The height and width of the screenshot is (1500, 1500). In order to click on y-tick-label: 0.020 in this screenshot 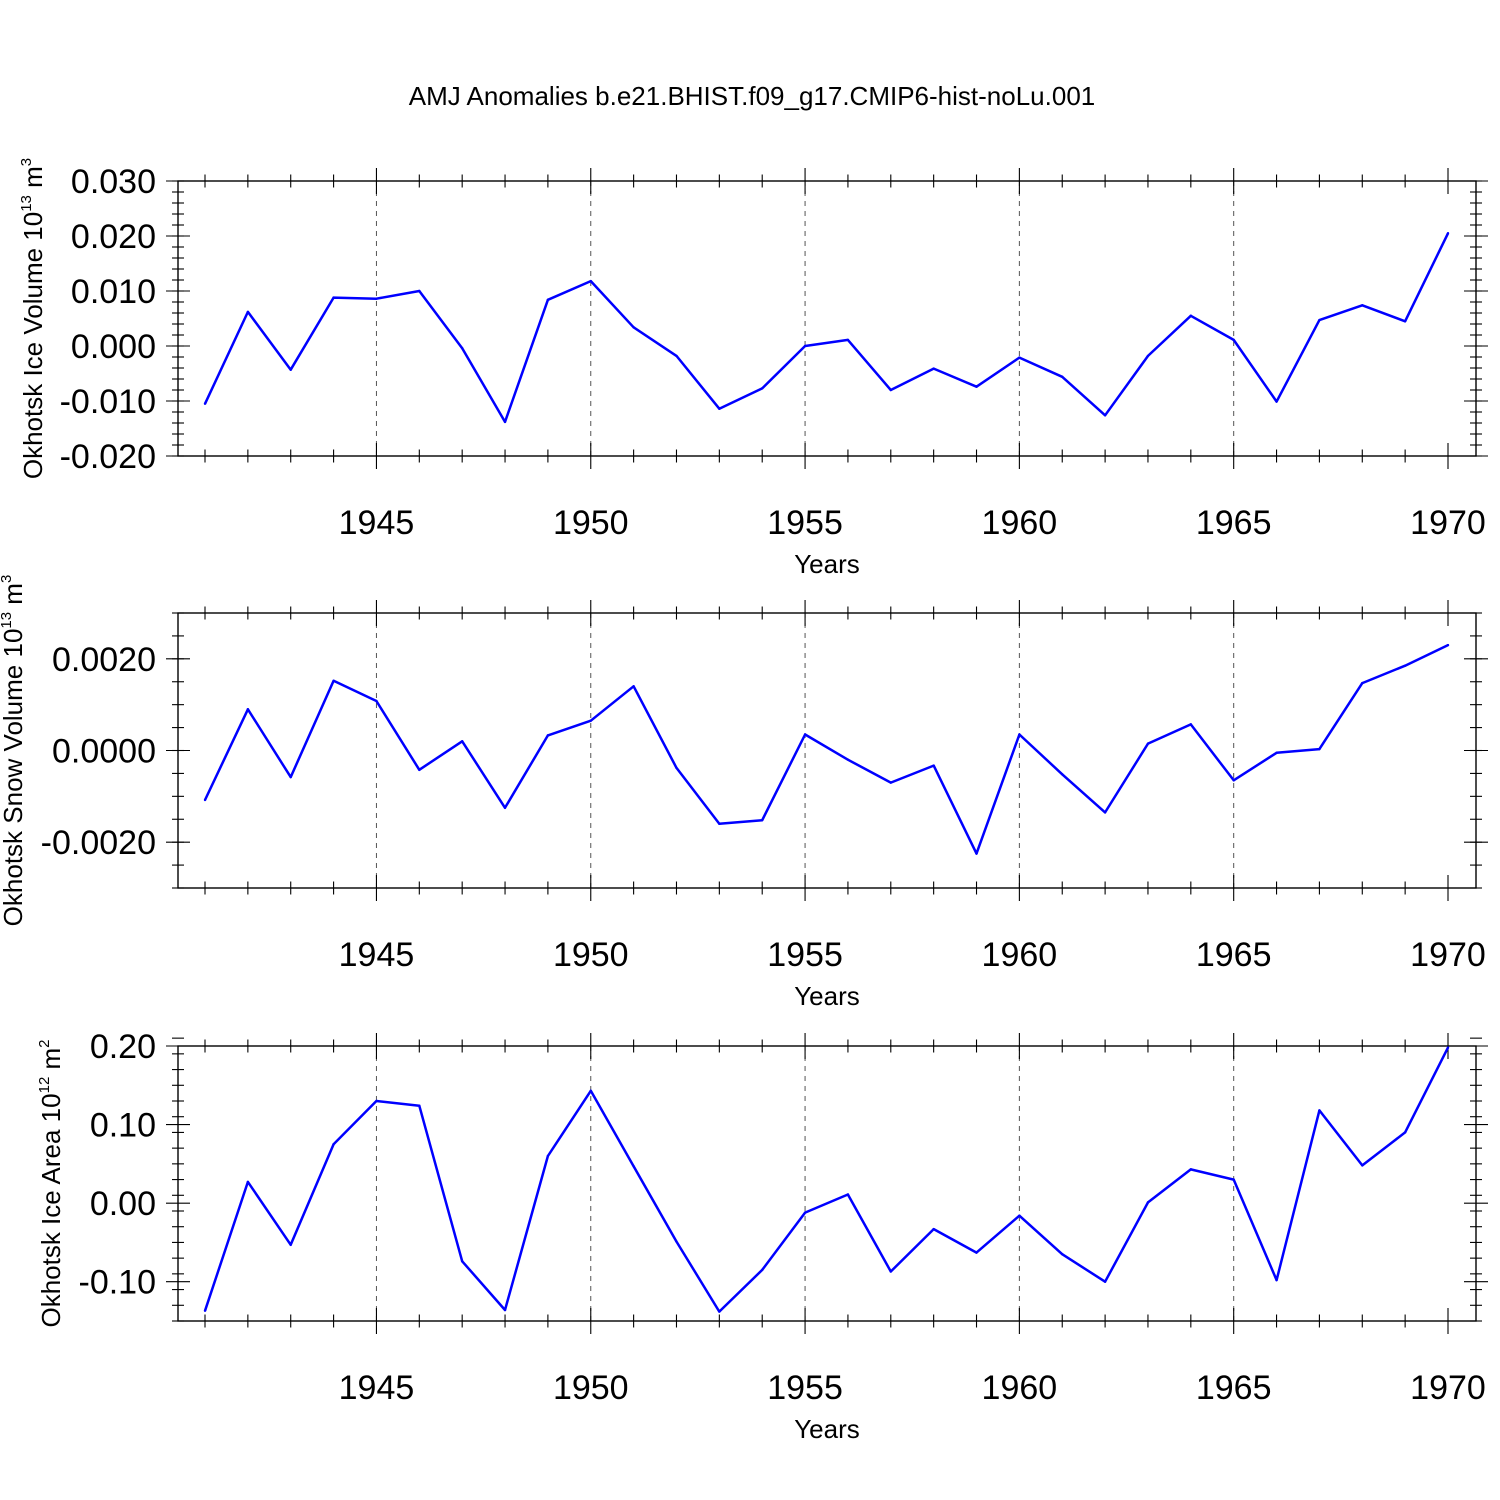, I will do `click(113, 237)`.